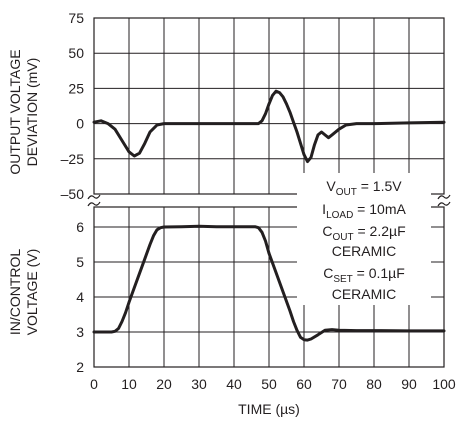 The image size is (462, 425). I want to click on y-tick-label-top: 0, so click(80, 124).